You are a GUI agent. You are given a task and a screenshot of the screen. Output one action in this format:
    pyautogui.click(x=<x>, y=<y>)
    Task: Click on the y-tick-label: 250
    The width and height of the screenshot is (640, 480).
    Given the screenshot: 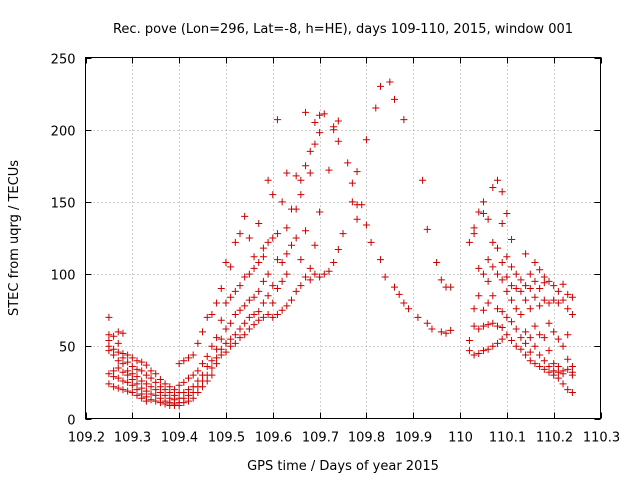 What is the action you would take?
    pyautogui.click(x=63, y=60)
    